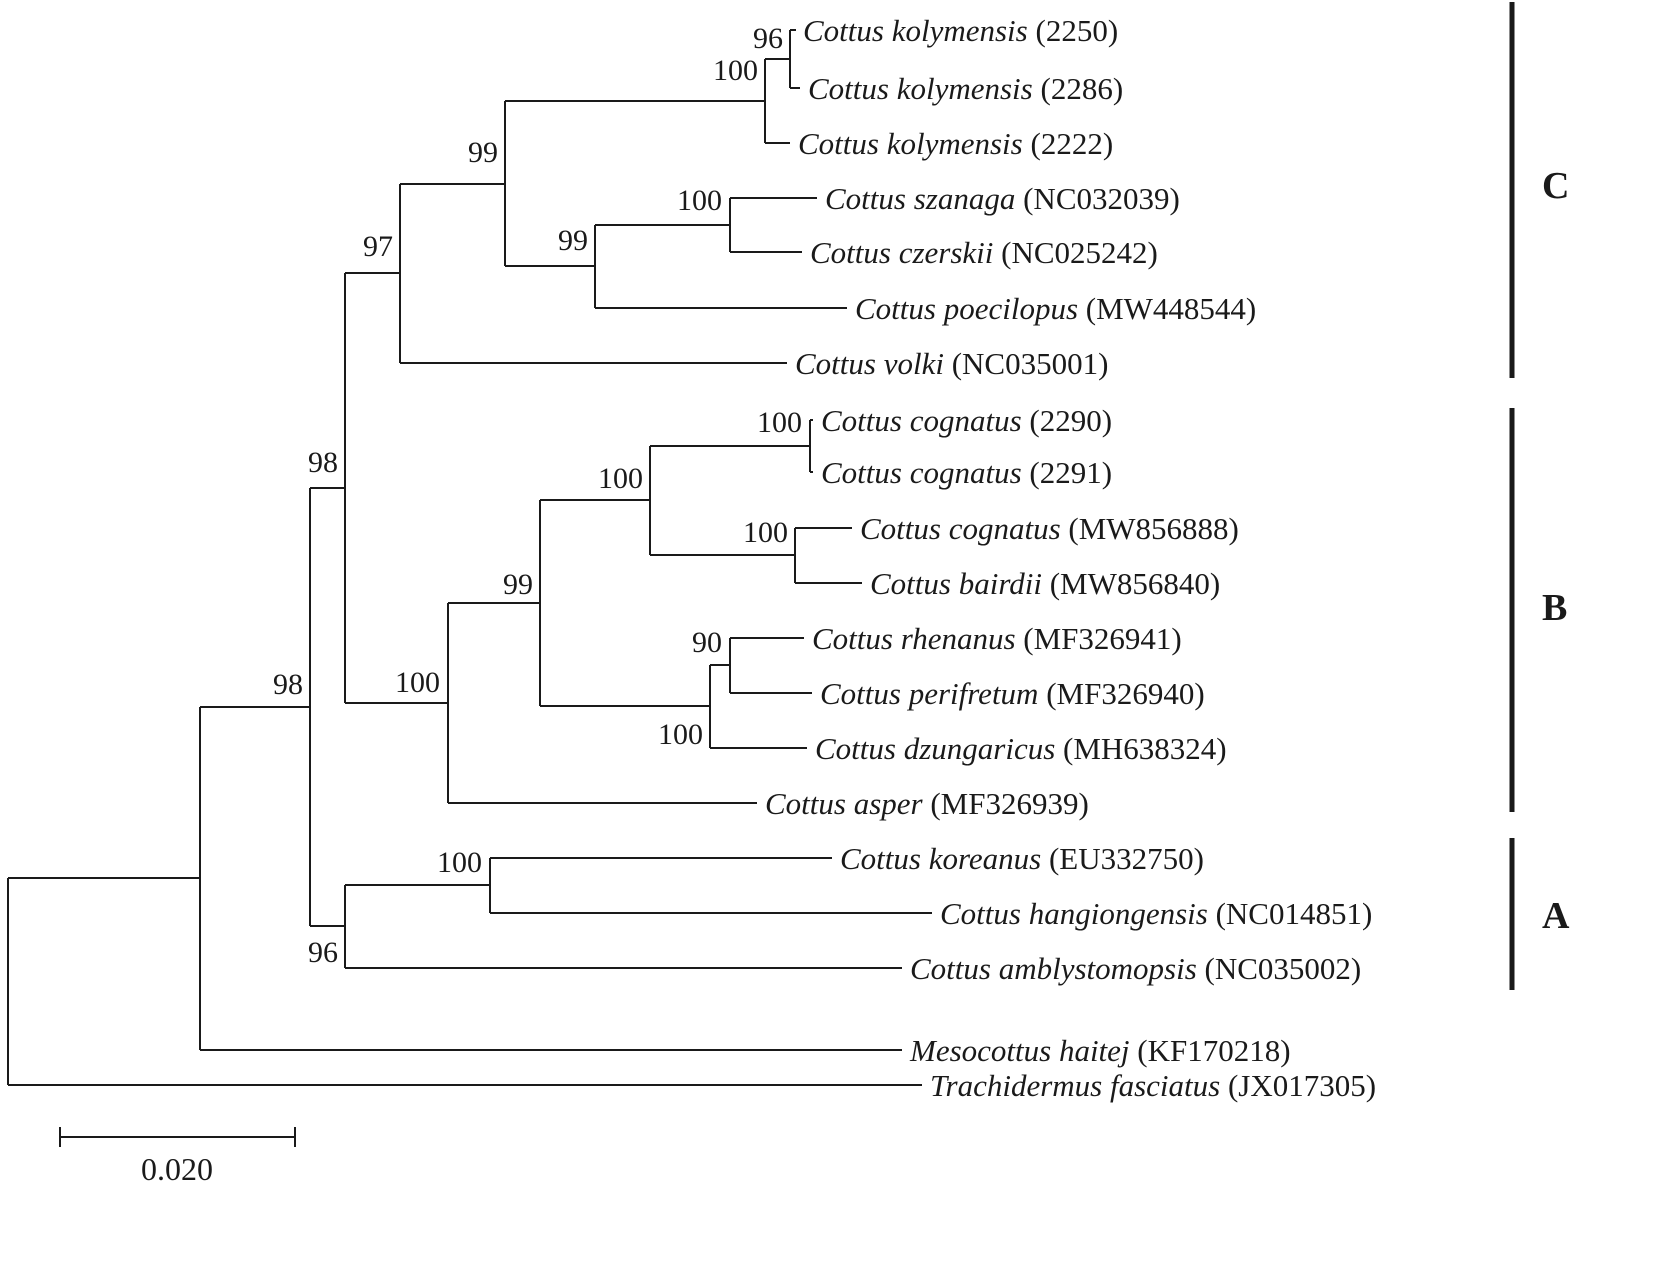 This screenshot has height=1267, width=1679. I want to click on taxon-species-name: Cottus szanaga, so click(920, 198).